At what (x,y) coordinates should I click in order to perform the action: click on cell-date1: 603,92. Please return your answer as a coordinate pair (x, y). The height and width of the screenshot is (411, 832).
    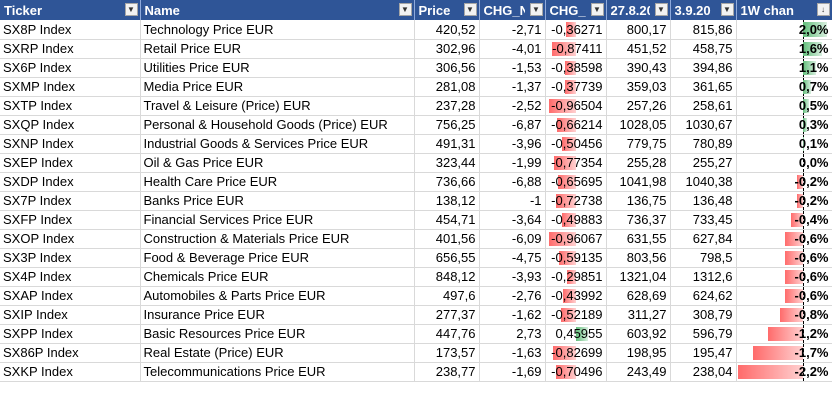
    Looking at the image, I should click on (638, 334).